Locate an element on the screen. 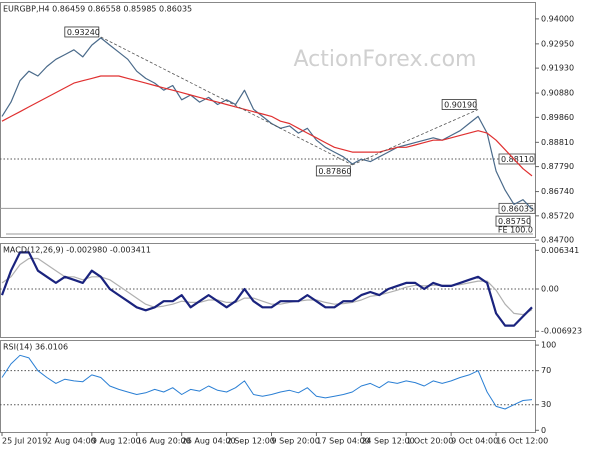 The height and width of the screenshot is (450, 600). level-label: 0.86035 is located at coordinates (517, 208).